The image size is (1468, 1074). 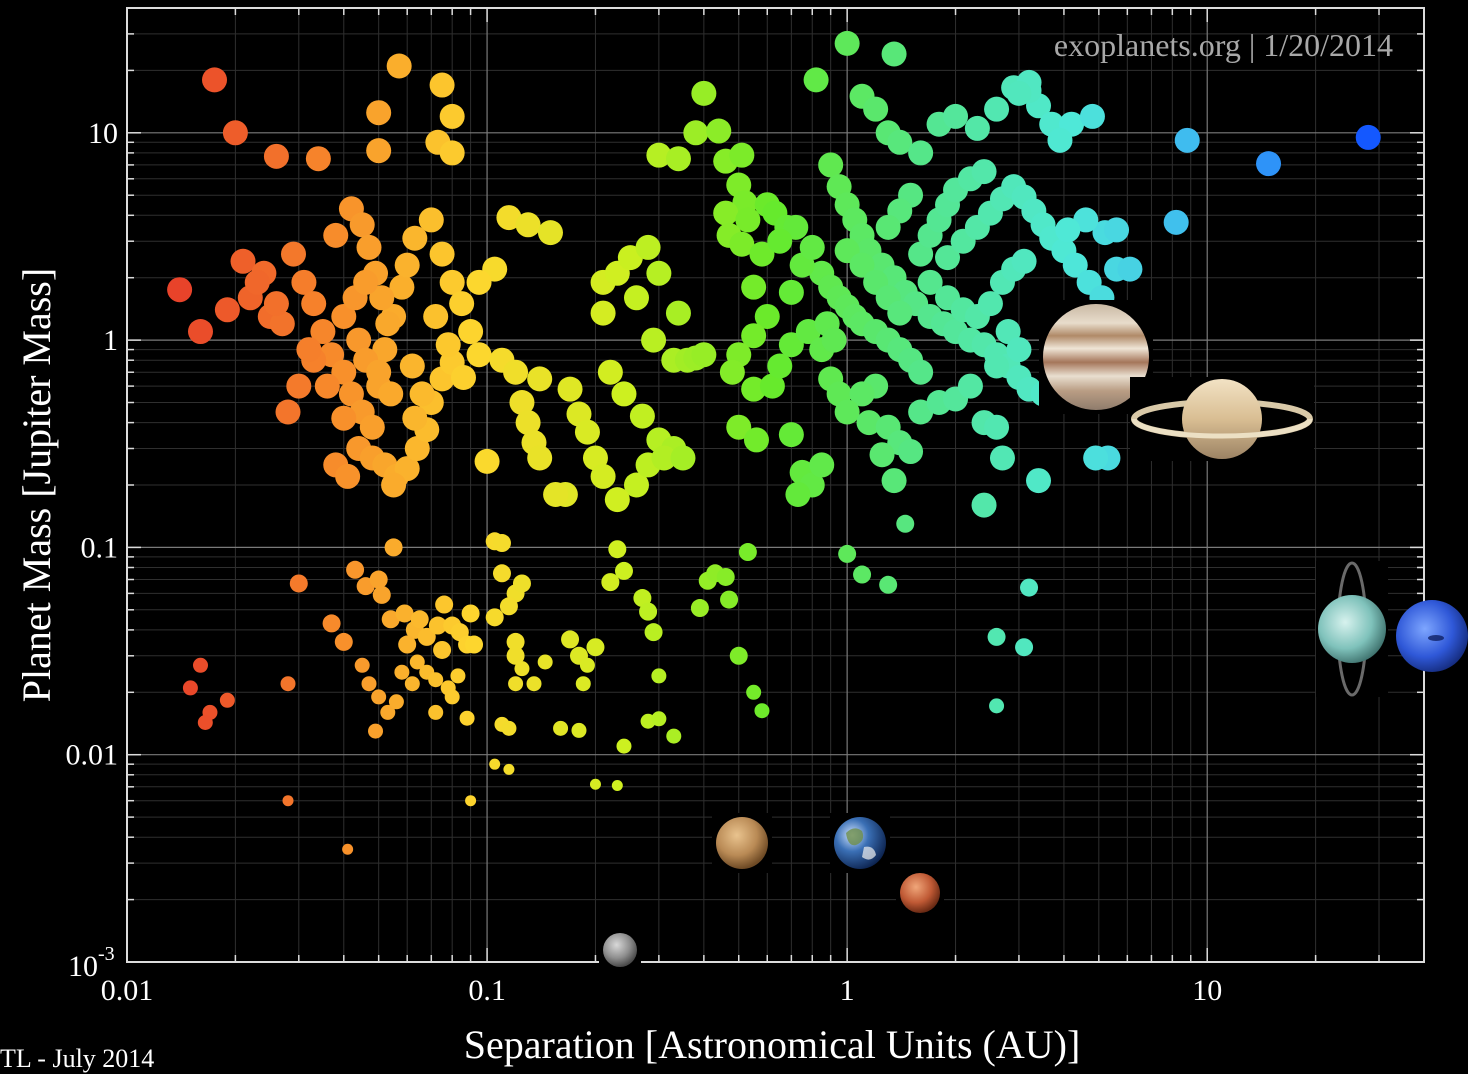 I want to click on venus-icon, so click(x=742, y=843).